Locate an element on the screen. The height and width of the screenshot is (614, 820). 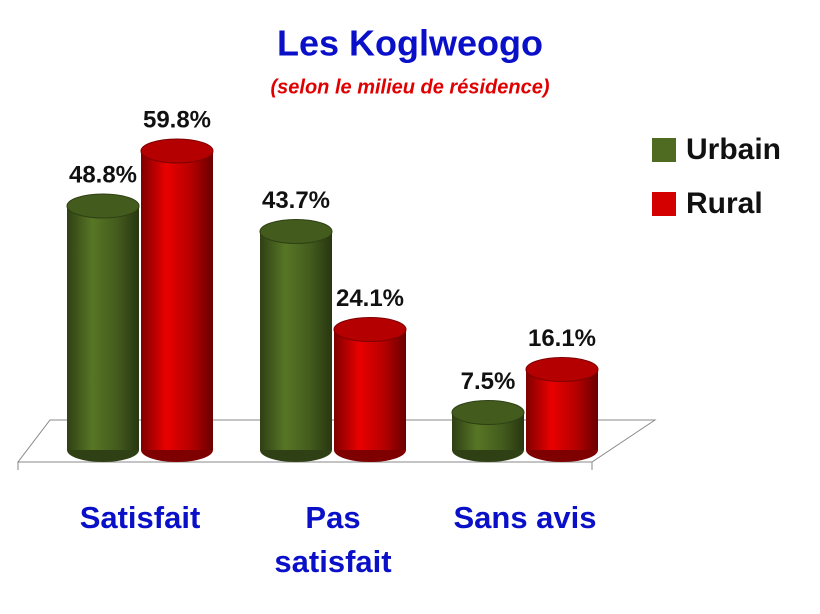
chart-title: Les Koglweogo is located at coordinates (410, 43).